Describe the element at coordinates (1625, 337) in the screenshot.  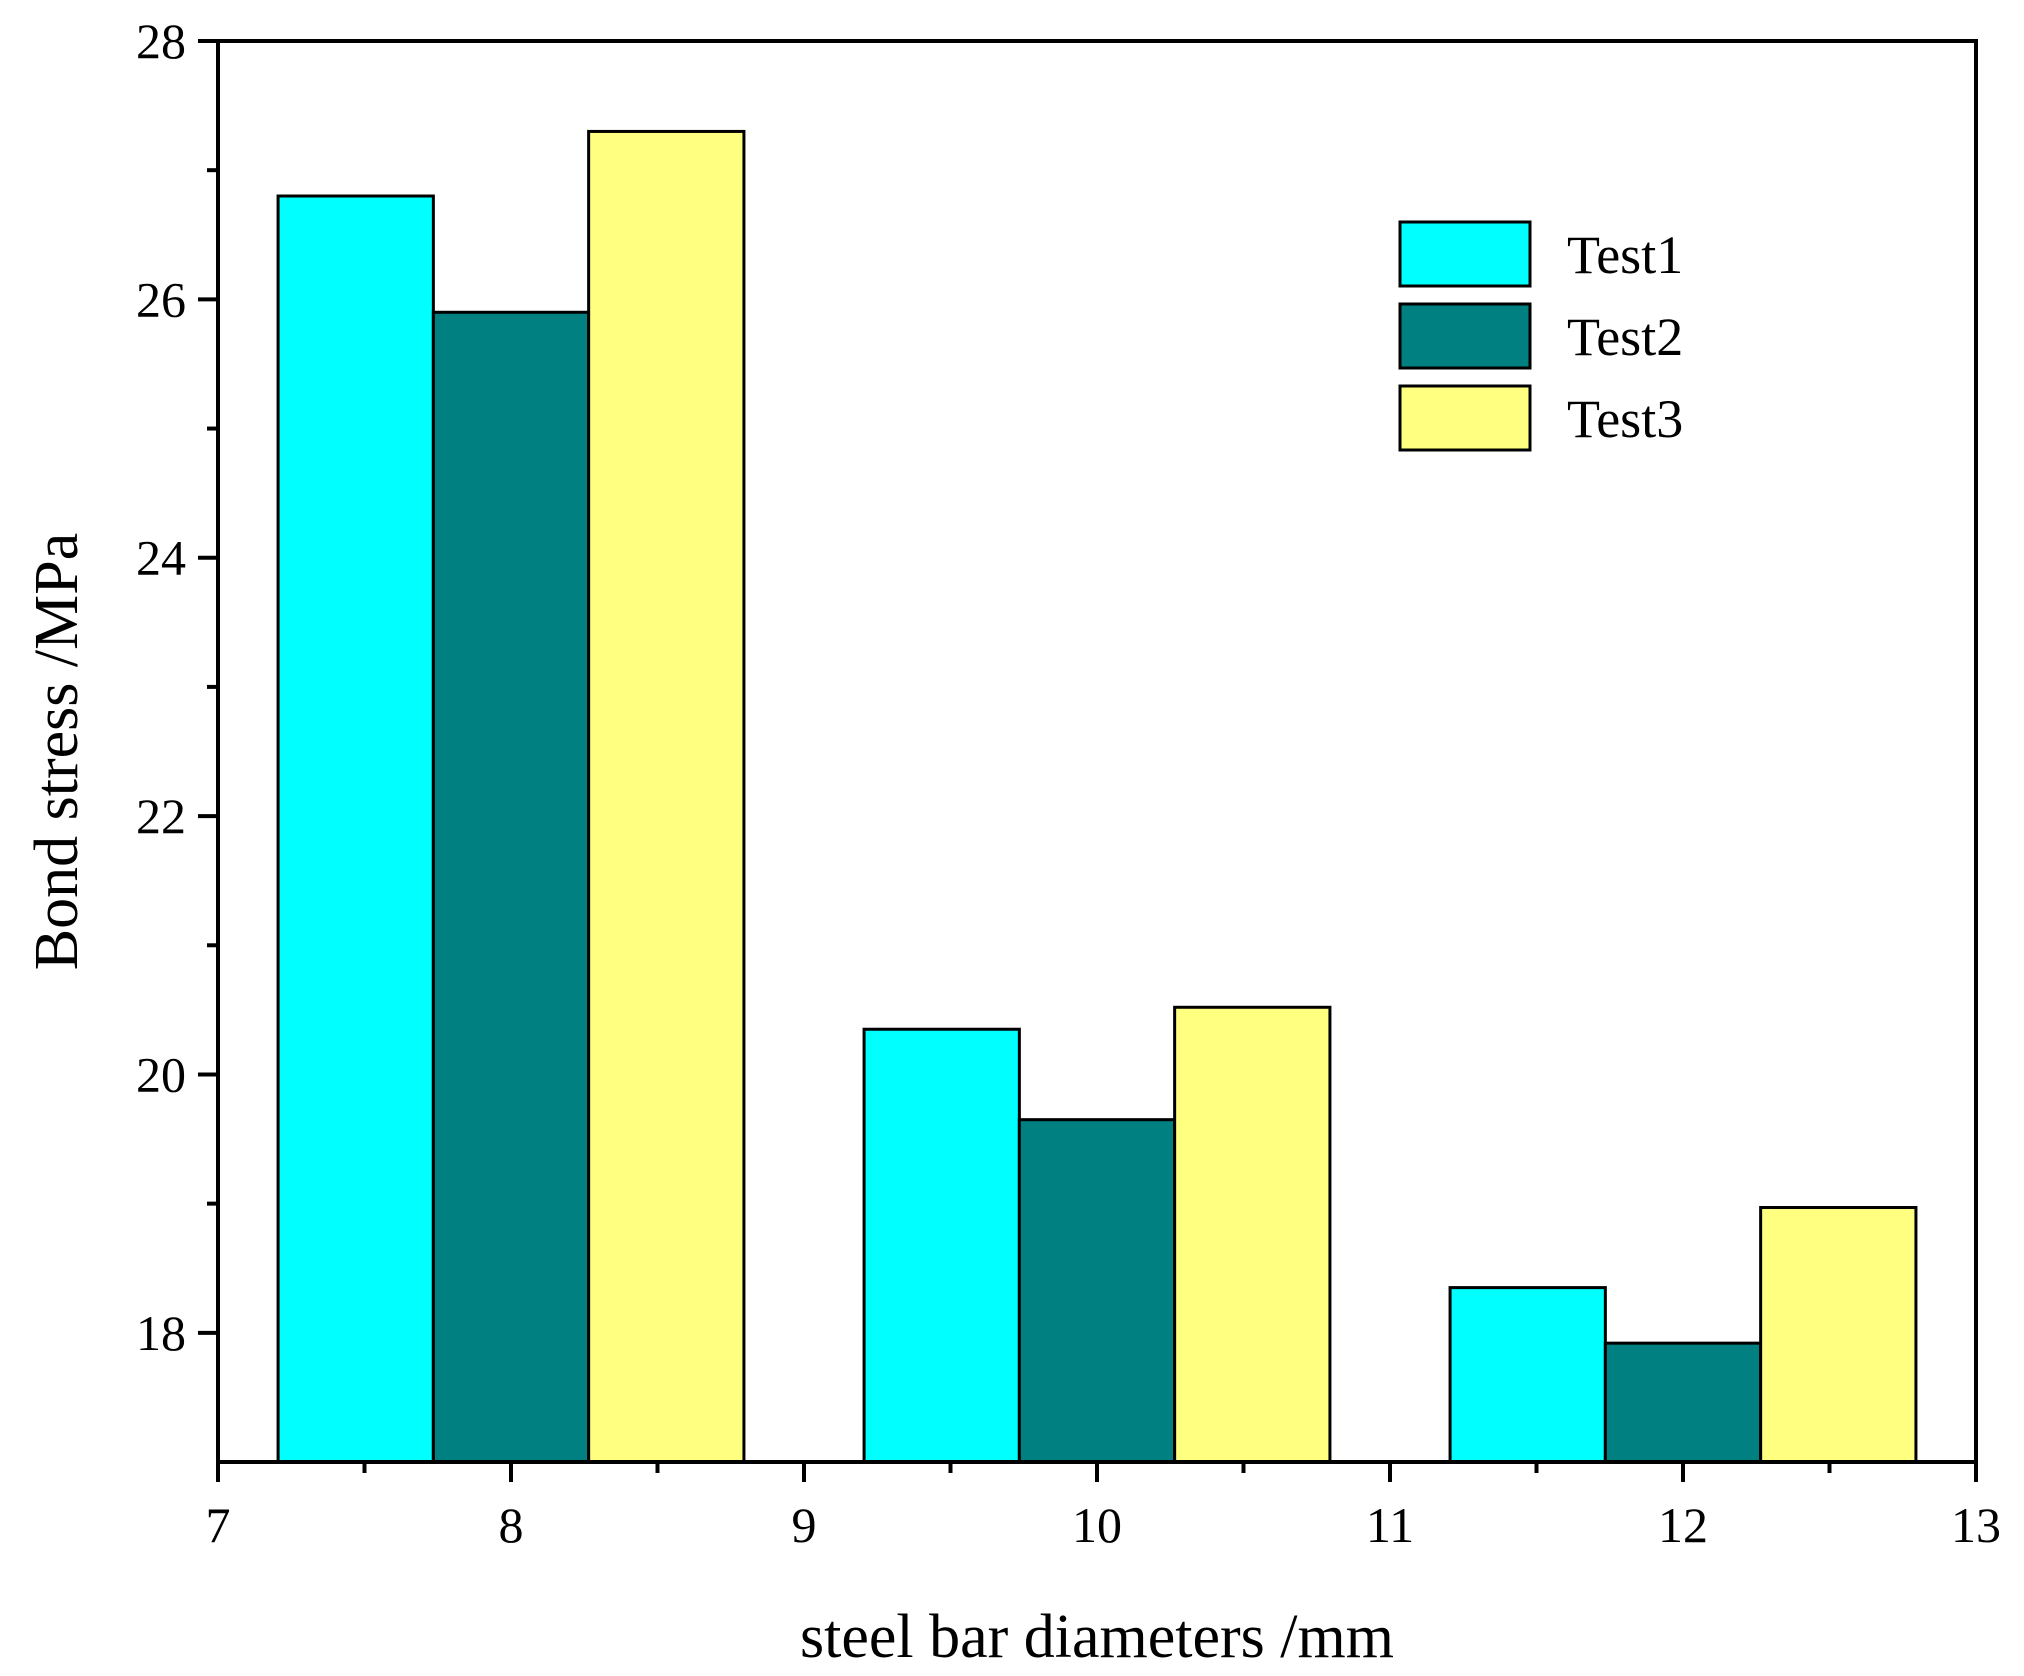
I see `legend-label-test2: Test2` at that location.